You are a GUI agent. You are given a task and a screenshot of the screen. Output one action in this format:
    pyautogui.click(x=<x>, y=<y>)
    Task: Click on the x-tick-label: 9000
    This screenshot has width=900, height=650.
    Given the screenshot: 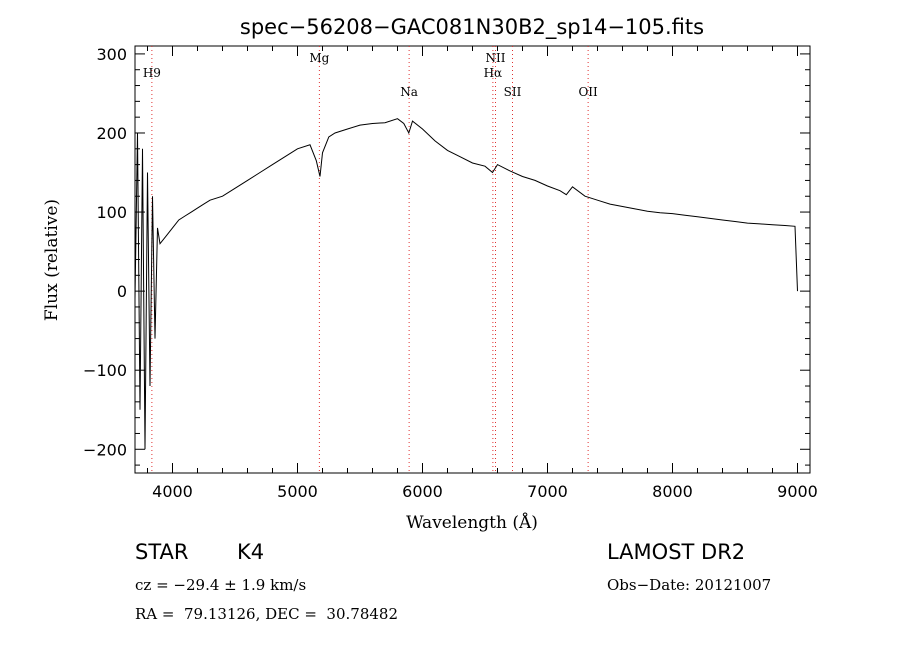 What is the action you would take?
    pyautogui.click(x=797, y=491)
    